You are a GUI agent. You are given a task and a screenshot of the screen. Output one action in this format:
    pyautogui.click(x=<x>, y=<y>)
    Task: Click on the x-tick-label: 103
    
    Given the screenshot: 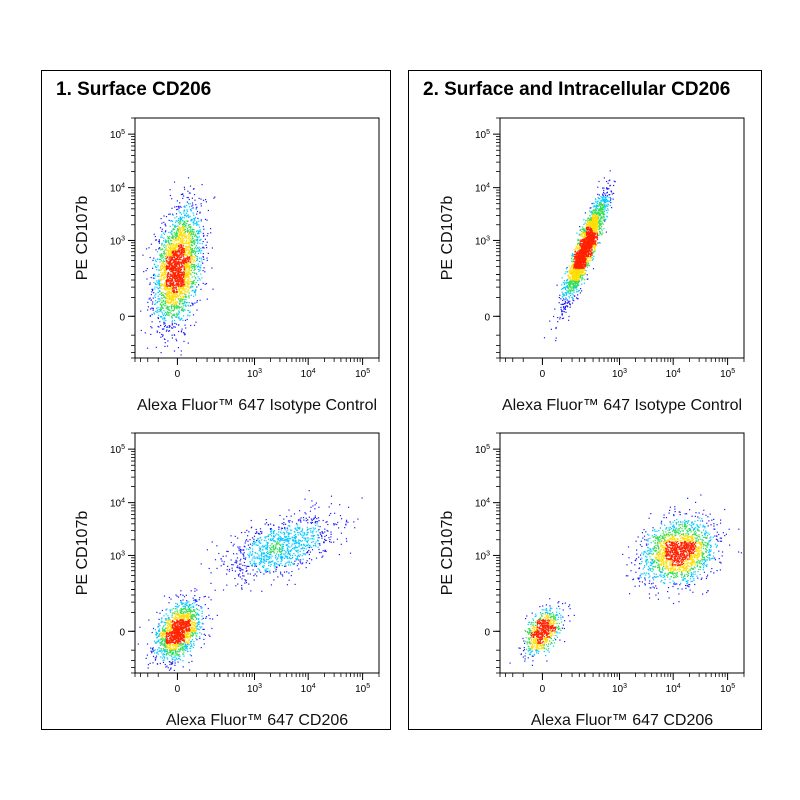 What is the action you would take?
    pyautogui.click(x=254, y=374)
    